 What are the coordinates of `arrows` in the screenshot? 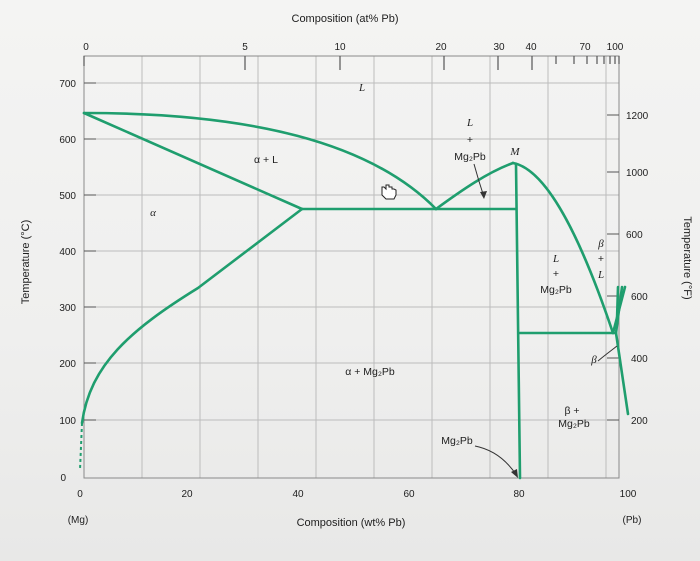 It's located at (545, 320).